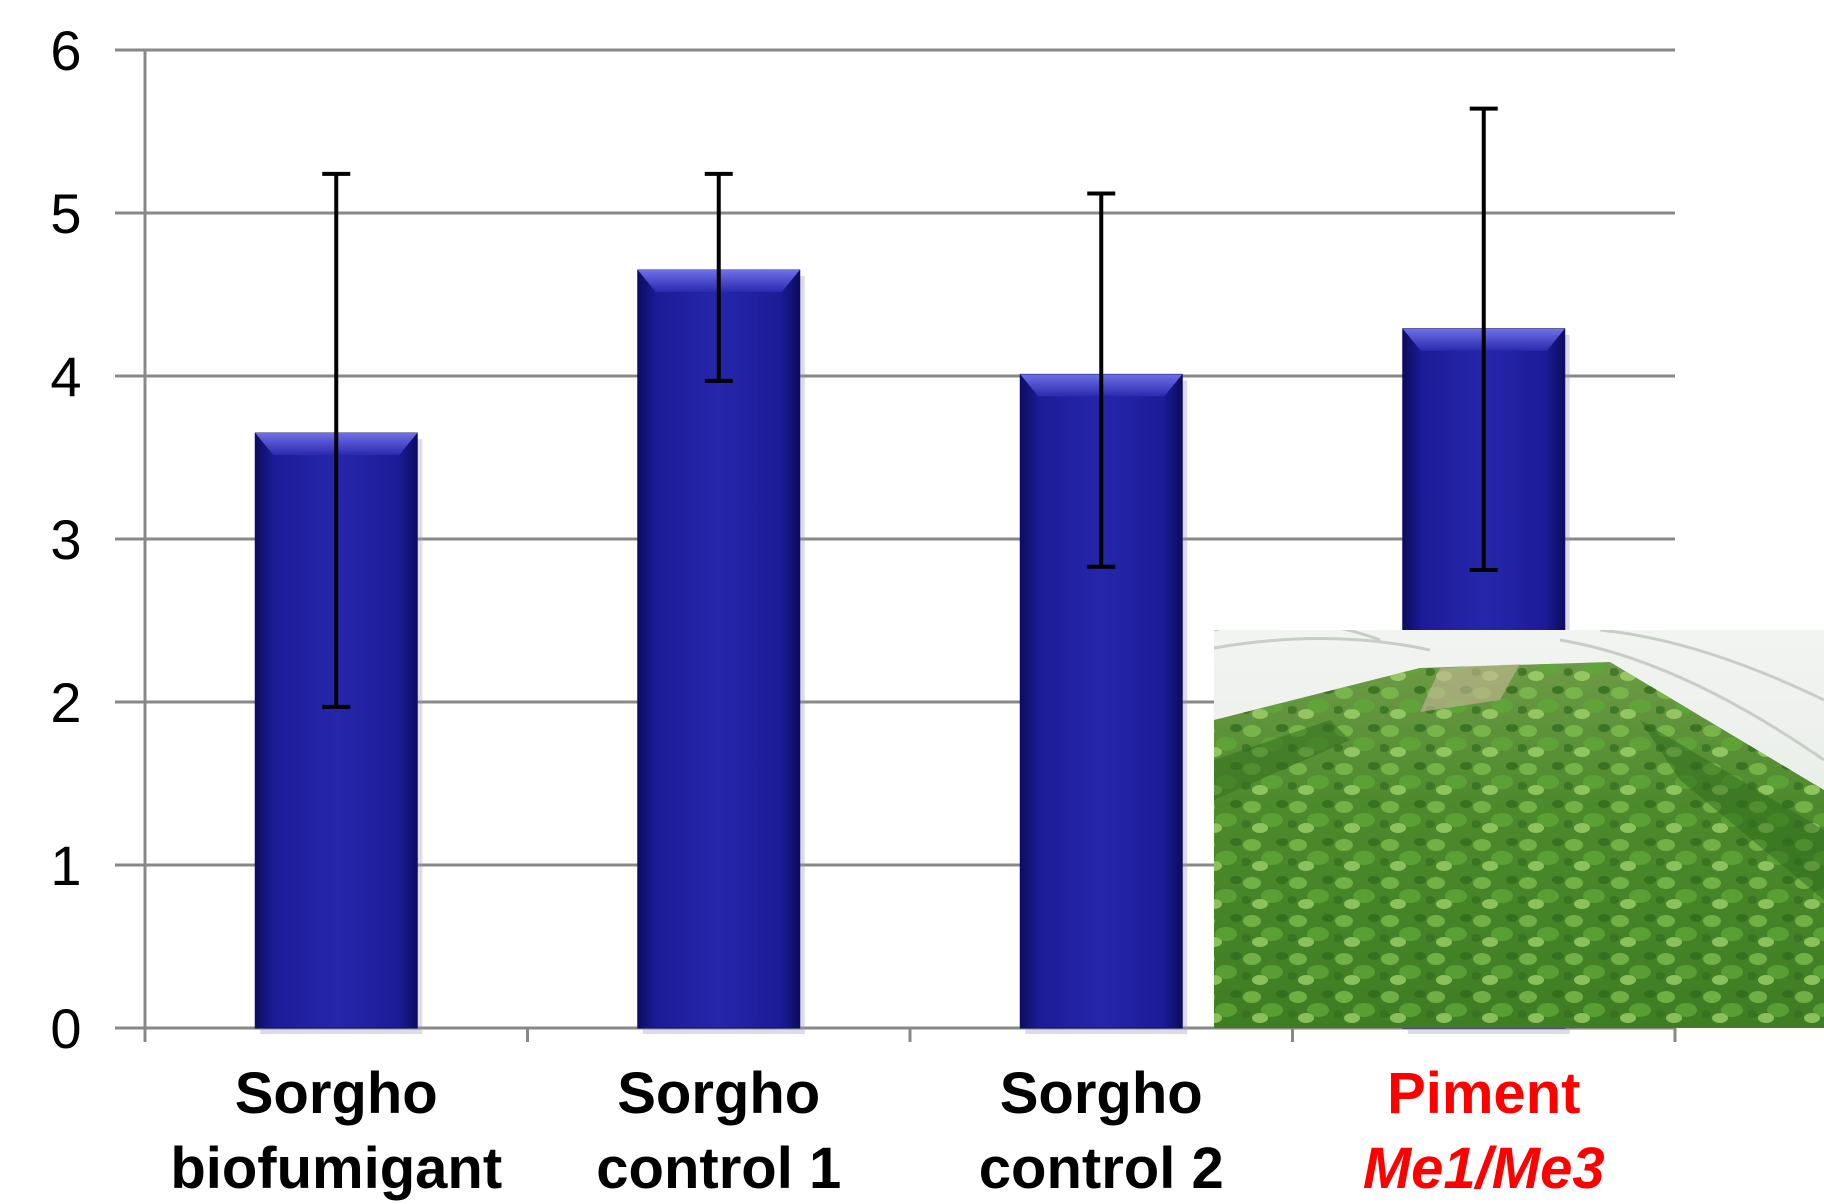  What do you see at coordinates (1483, 1093) in the screenshot?
I see `category-label-line1: Piment` at bounding box center [1483, 1093].